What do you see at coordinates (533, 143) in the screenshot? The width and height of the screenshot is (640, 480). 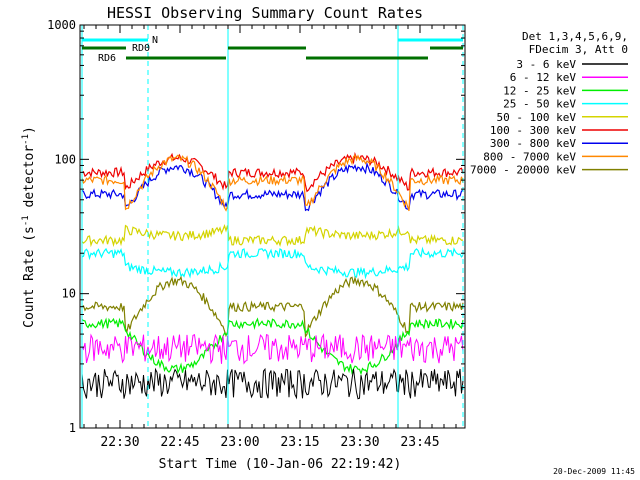 I see `legend-label: 300 - 800 keV` at bounding box center [533, 143].